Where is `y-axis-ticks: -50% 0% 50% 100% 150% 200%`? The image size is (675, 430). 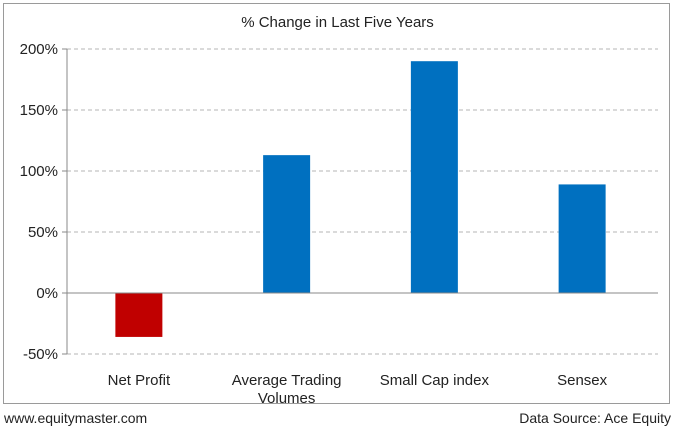 y-axis-ticks: -50% 0% 50% 100% 150% 200% is located at coordinates (43, 202).